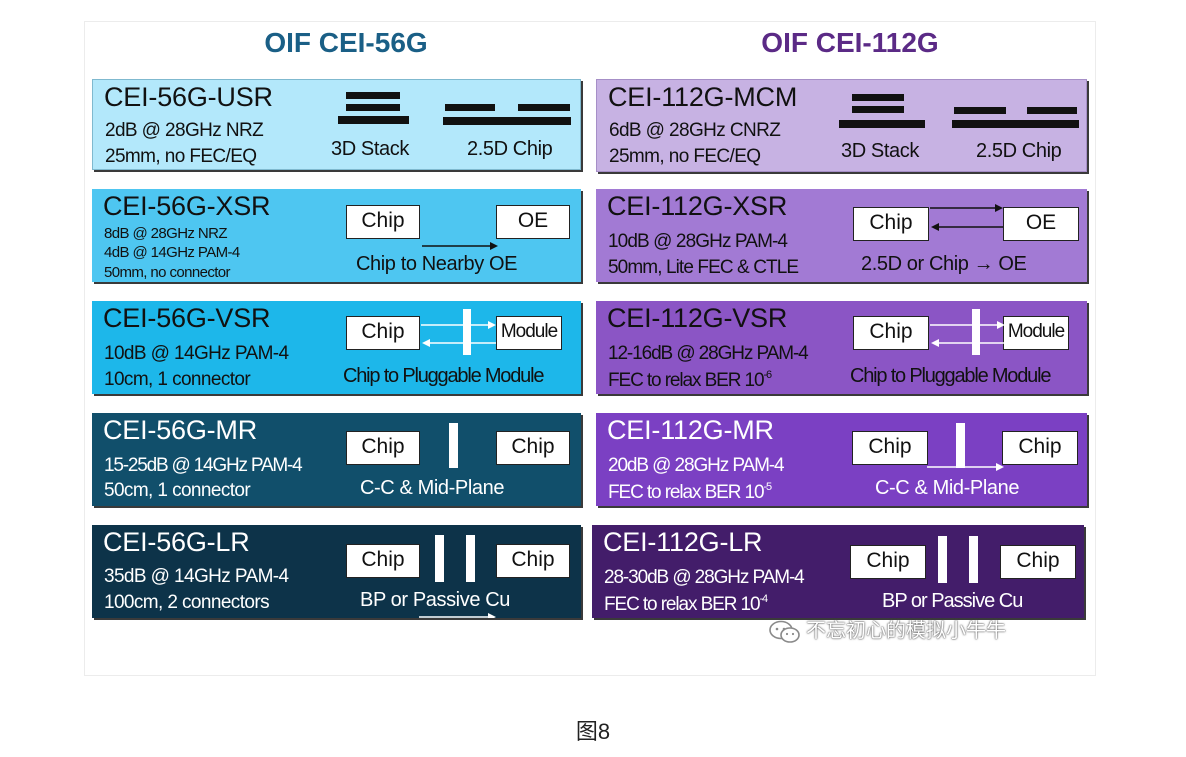 The height and width of the screenshot is (757, 1186). What do you see at coordinates (188, 97) in the screenshot?
I see `panel-name: CEI-56G-USR` at bounding box center [188, 97].